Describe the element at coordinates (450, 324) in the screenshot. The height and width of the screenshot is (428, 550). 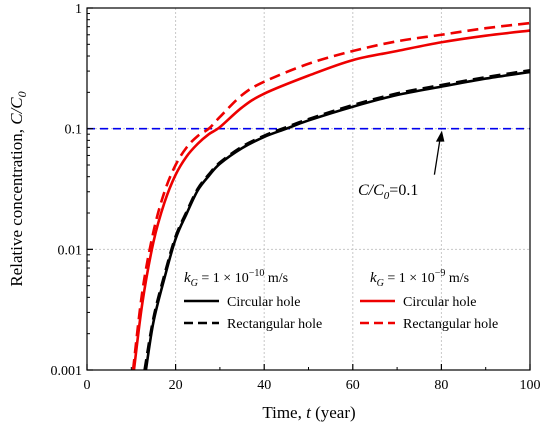
I see `legend-label-red-rectangular: Rectangular hole` at that location.